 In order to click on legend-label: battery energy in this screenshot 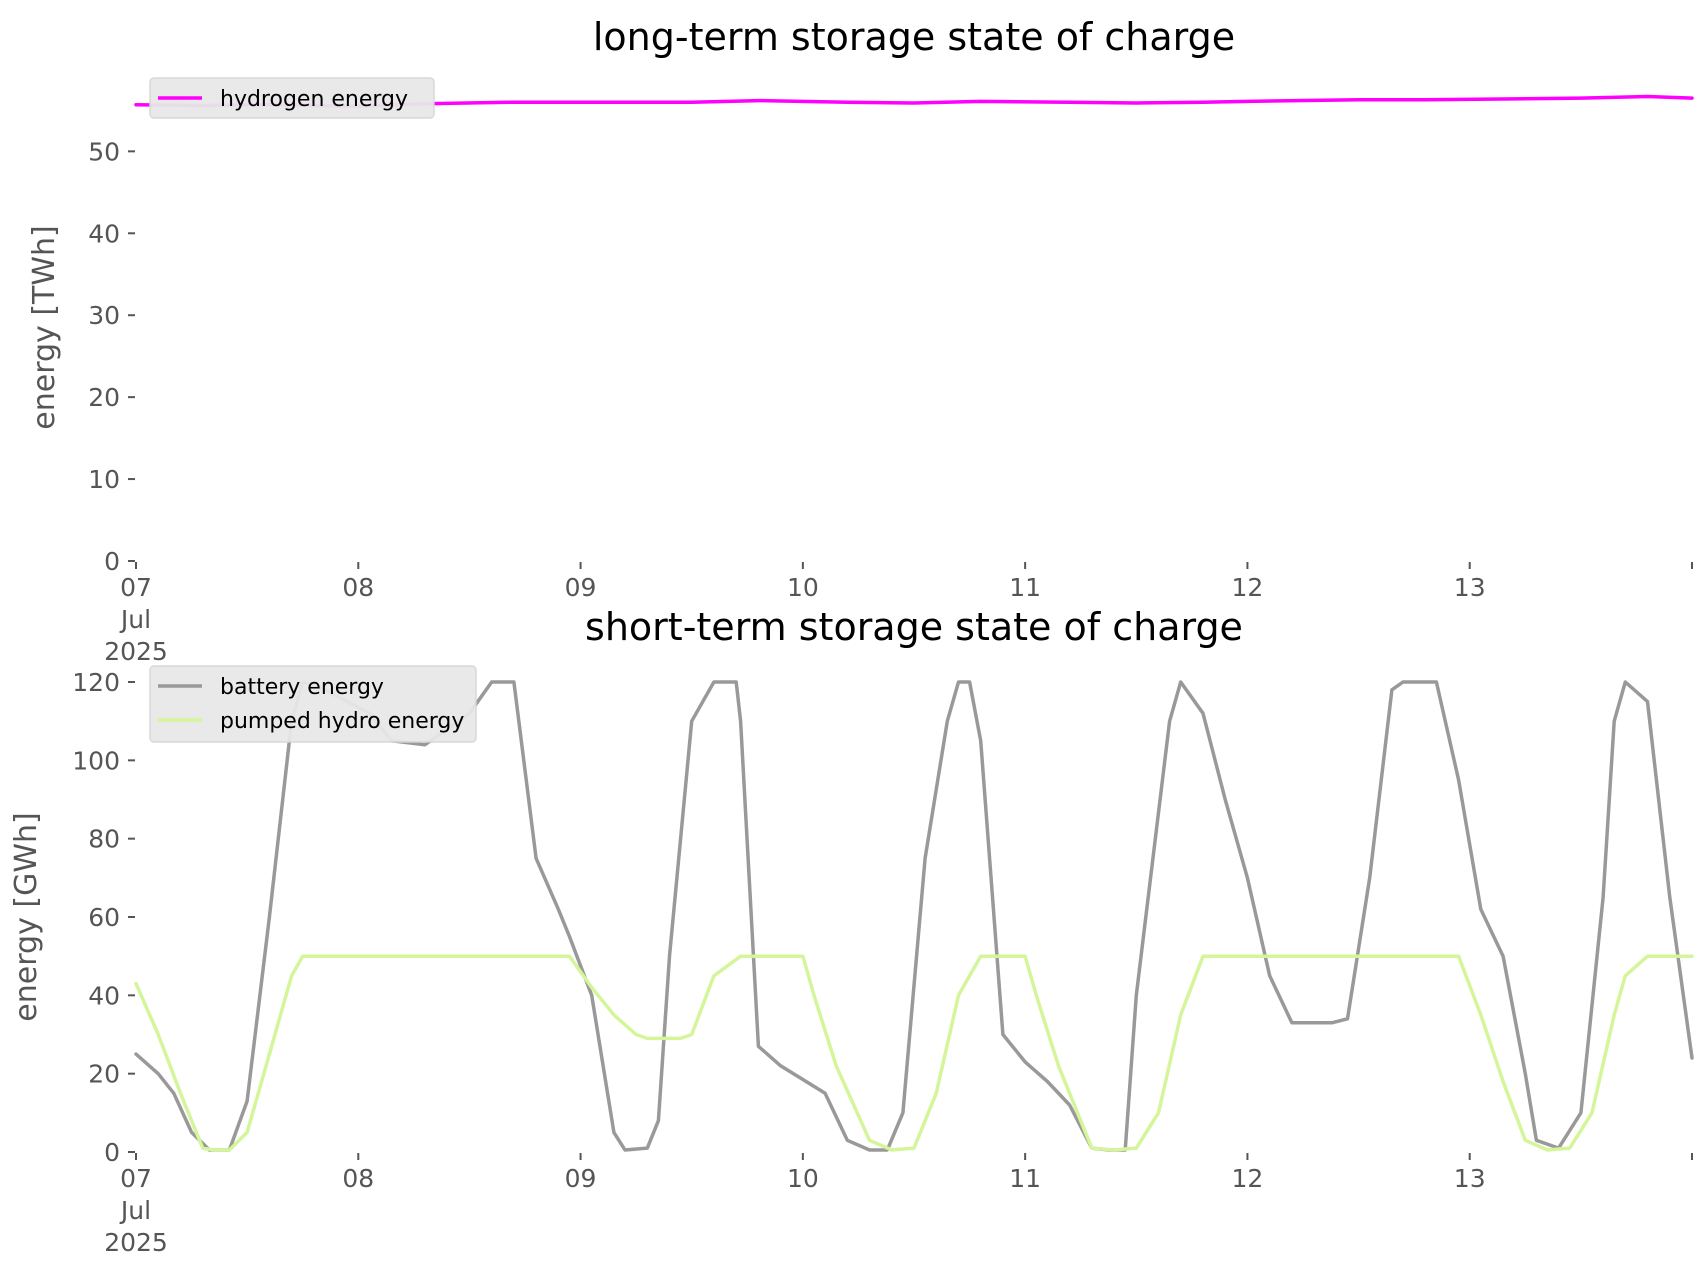, I will do `click(302, 687)`.